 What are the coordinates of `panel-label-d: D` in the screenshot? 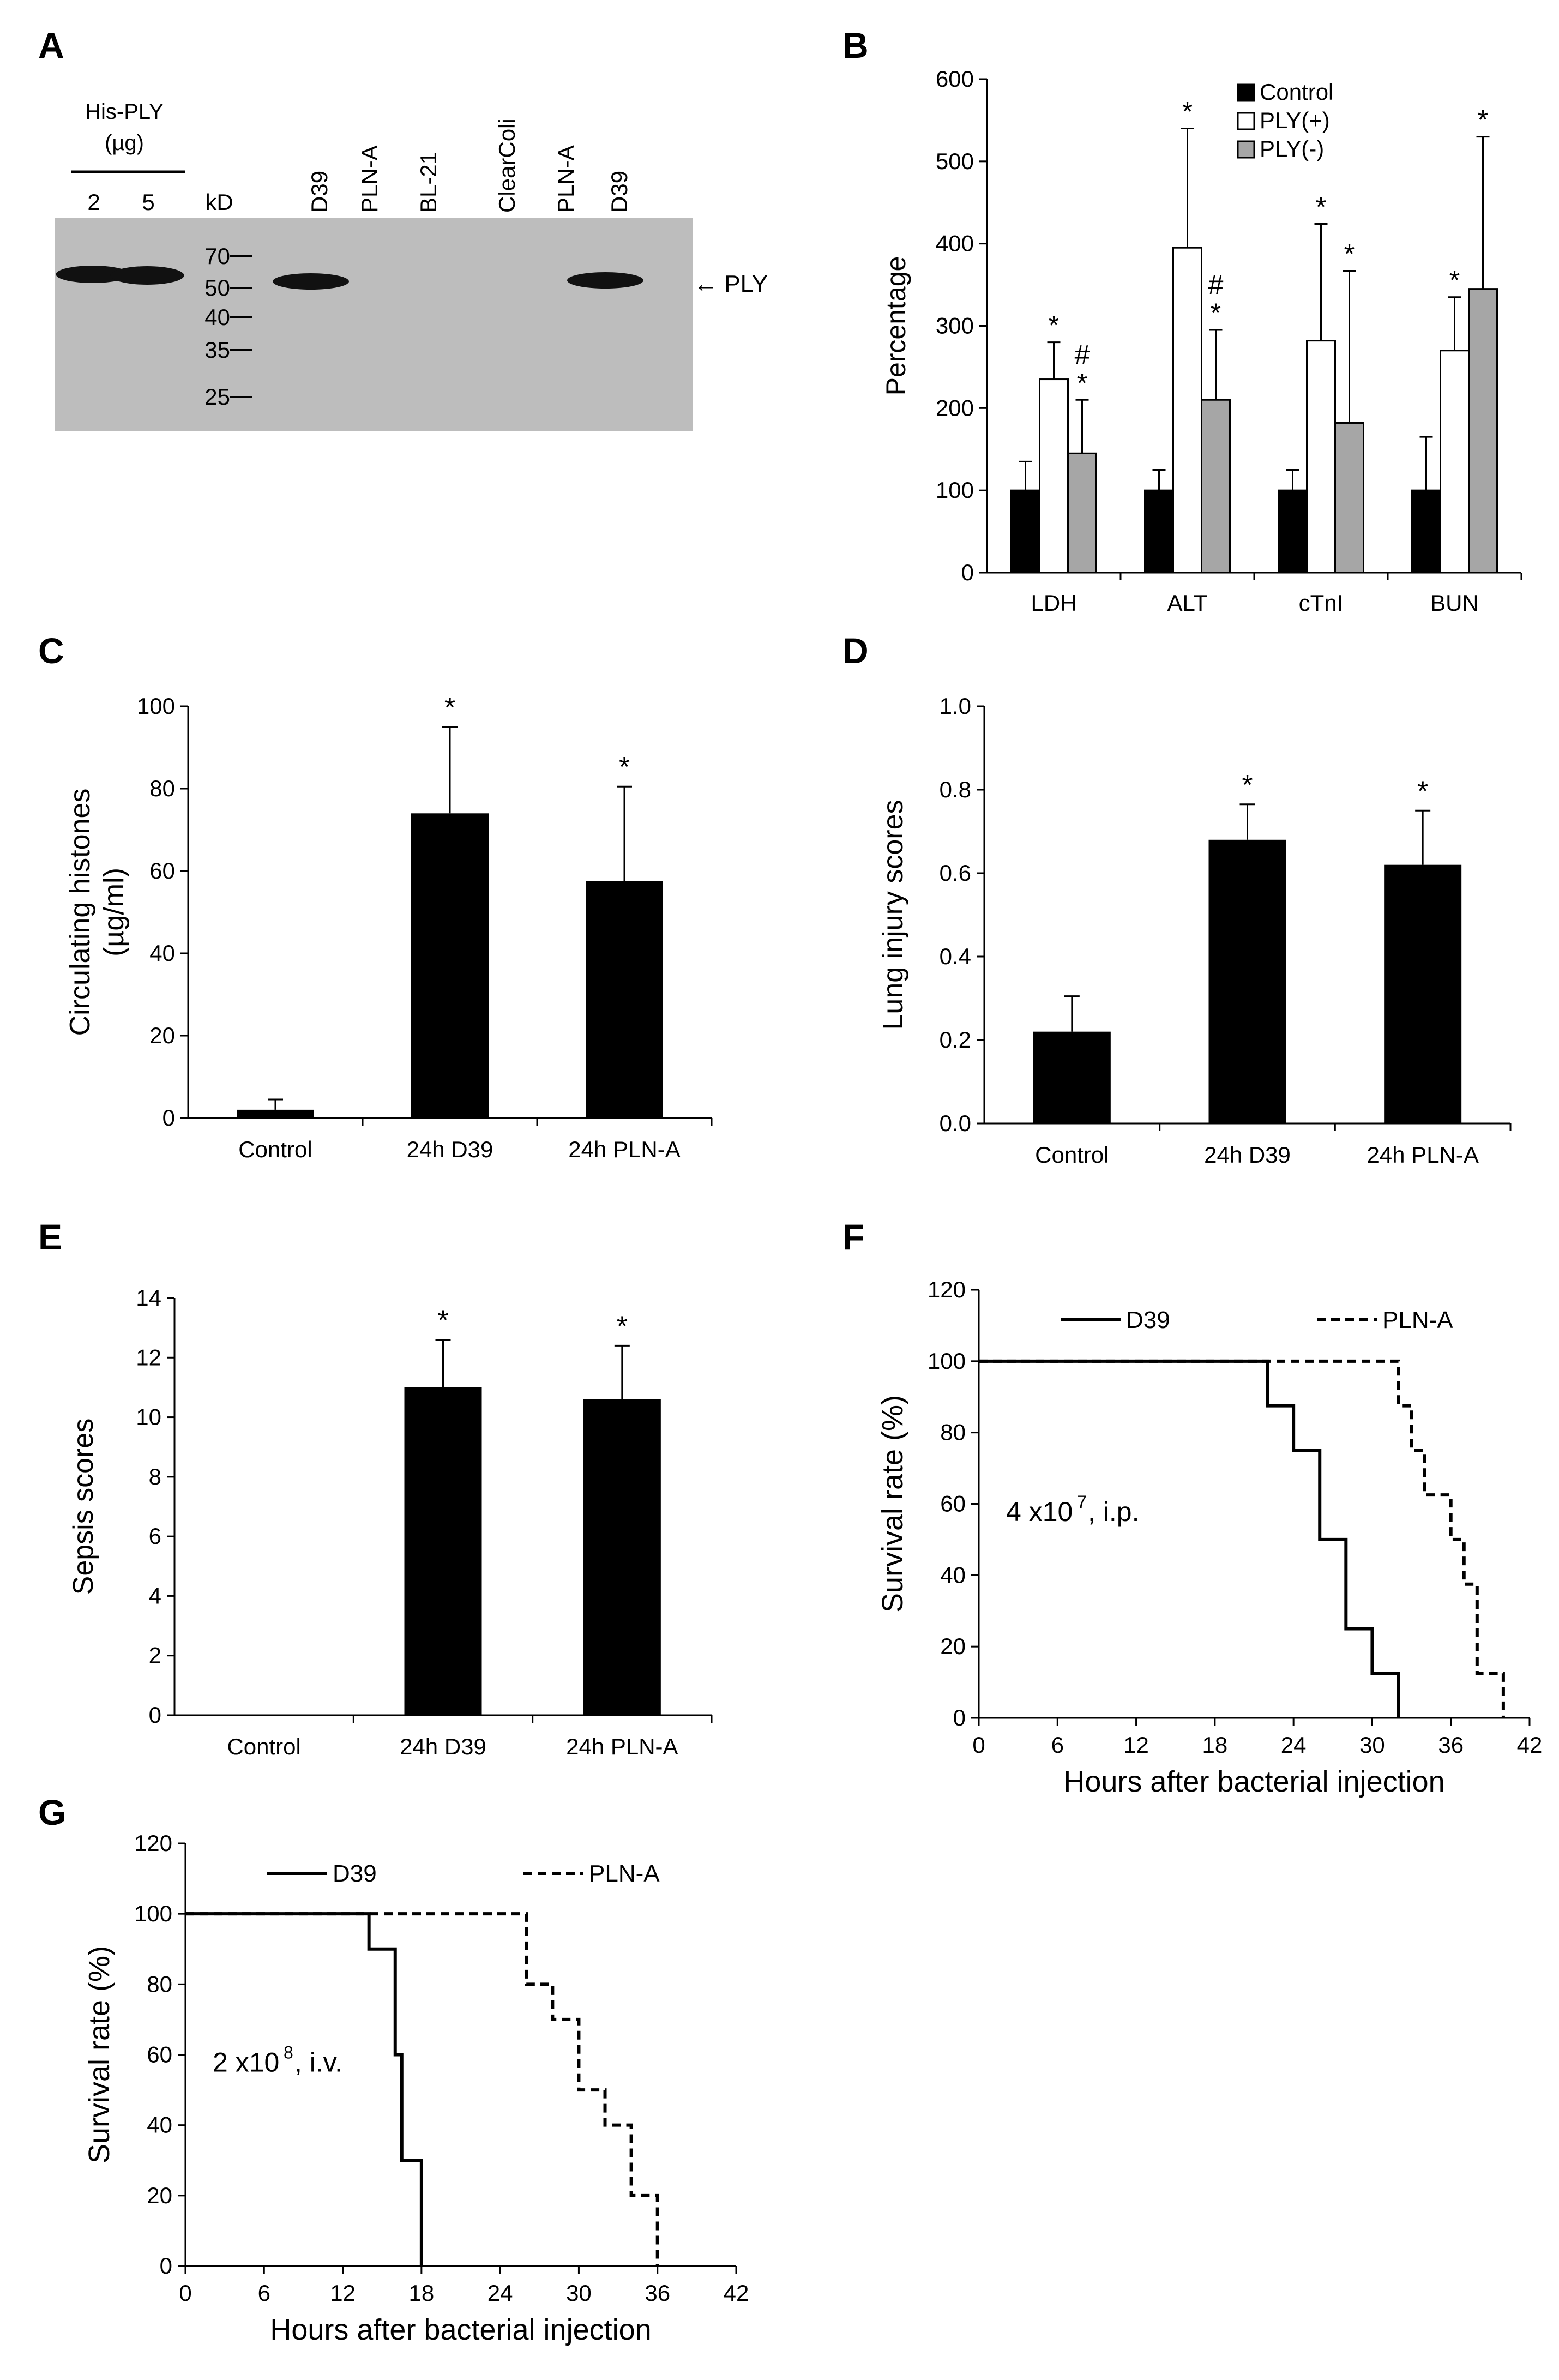 It's located at (855, 650).